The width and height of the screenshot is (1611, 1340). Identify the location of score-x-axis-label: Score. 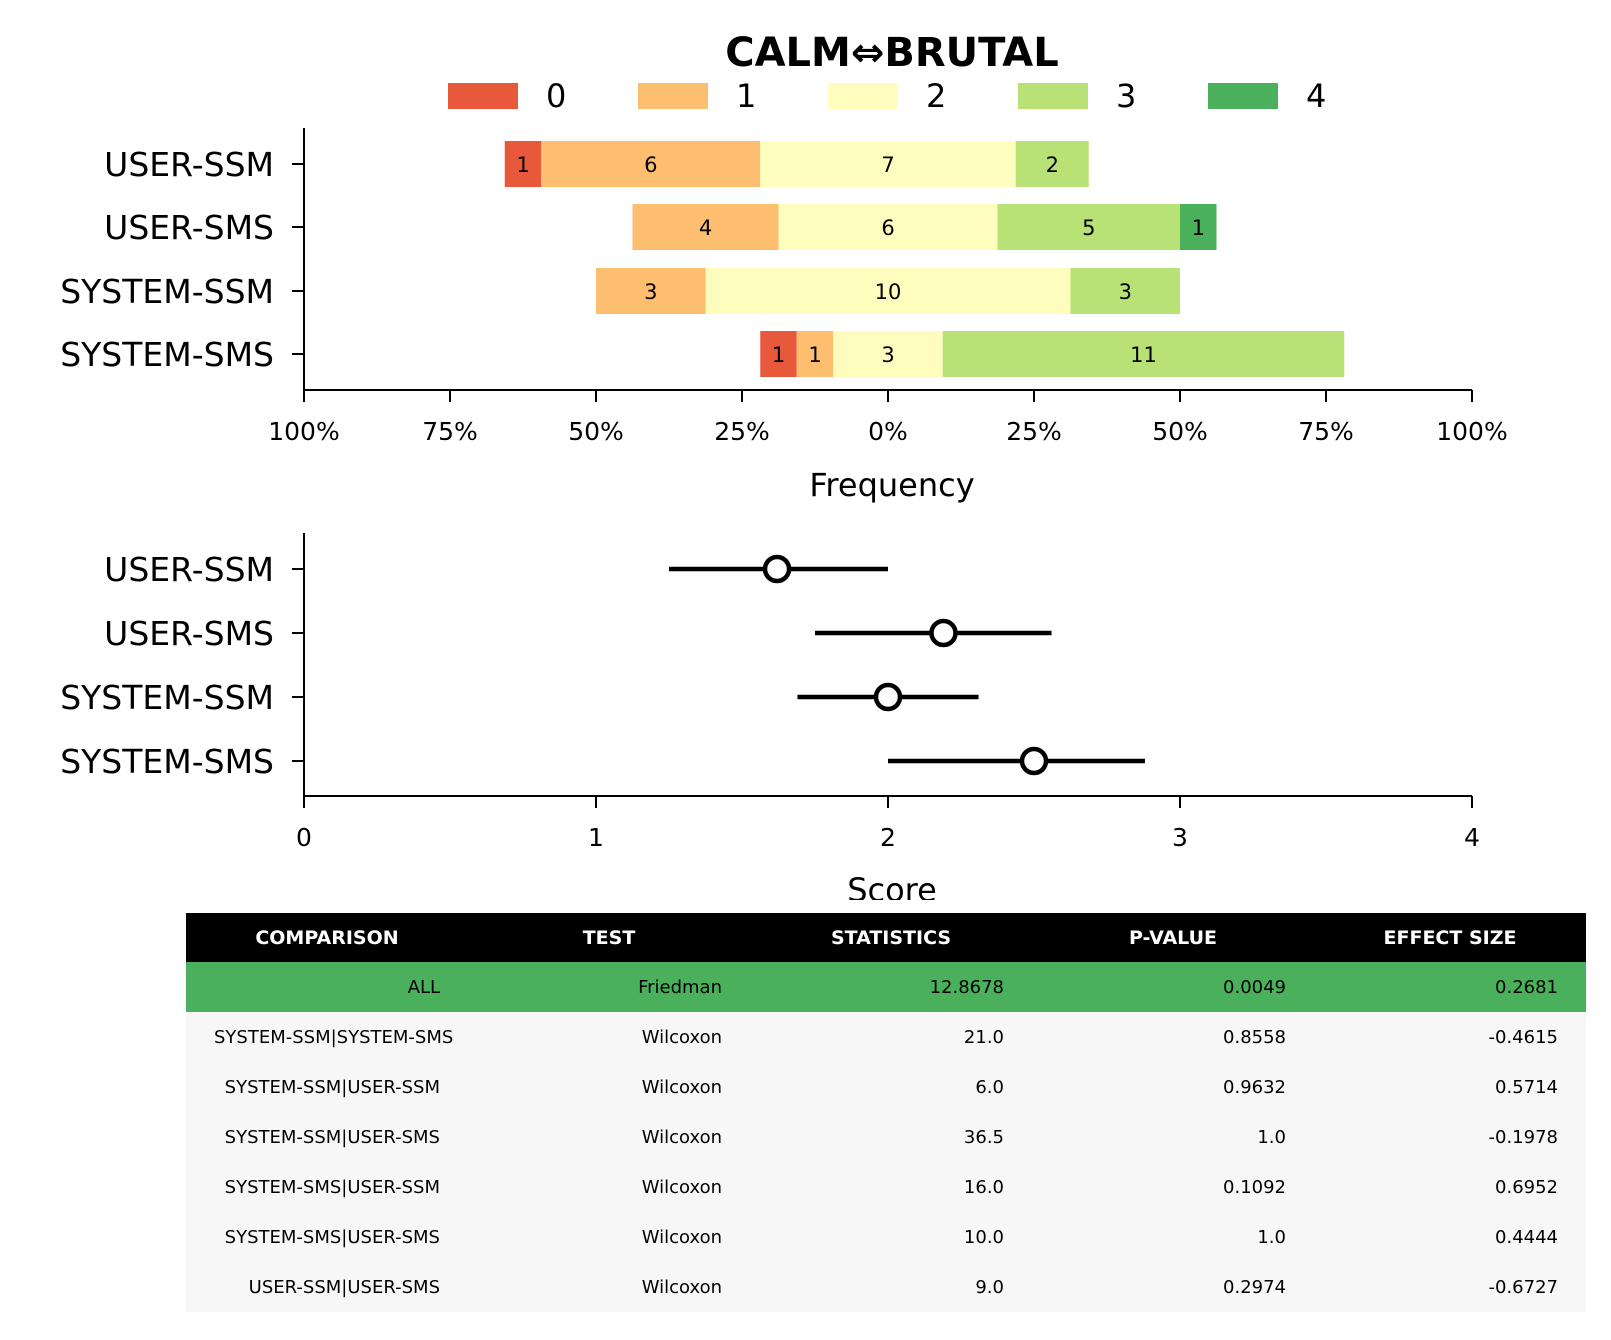
(892, 885).